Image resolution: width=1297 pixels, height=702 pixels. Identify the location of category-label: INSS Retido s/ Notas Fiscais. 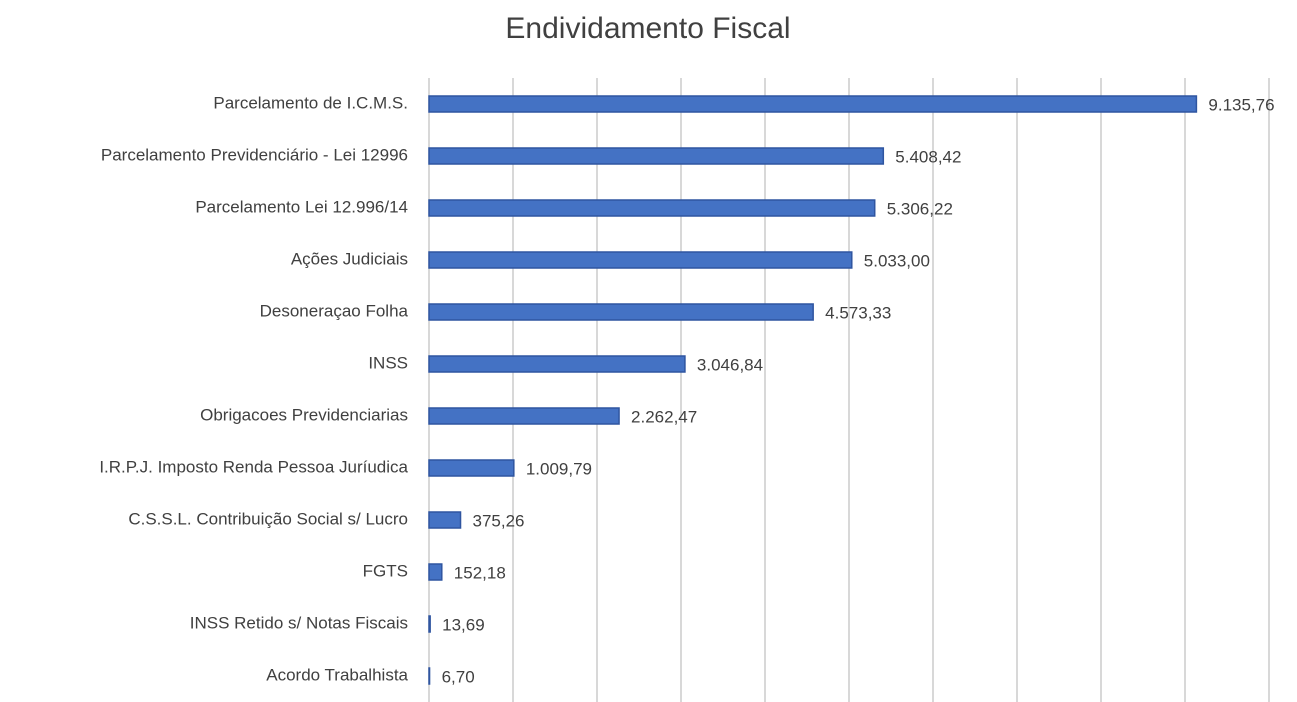
(299, 622).